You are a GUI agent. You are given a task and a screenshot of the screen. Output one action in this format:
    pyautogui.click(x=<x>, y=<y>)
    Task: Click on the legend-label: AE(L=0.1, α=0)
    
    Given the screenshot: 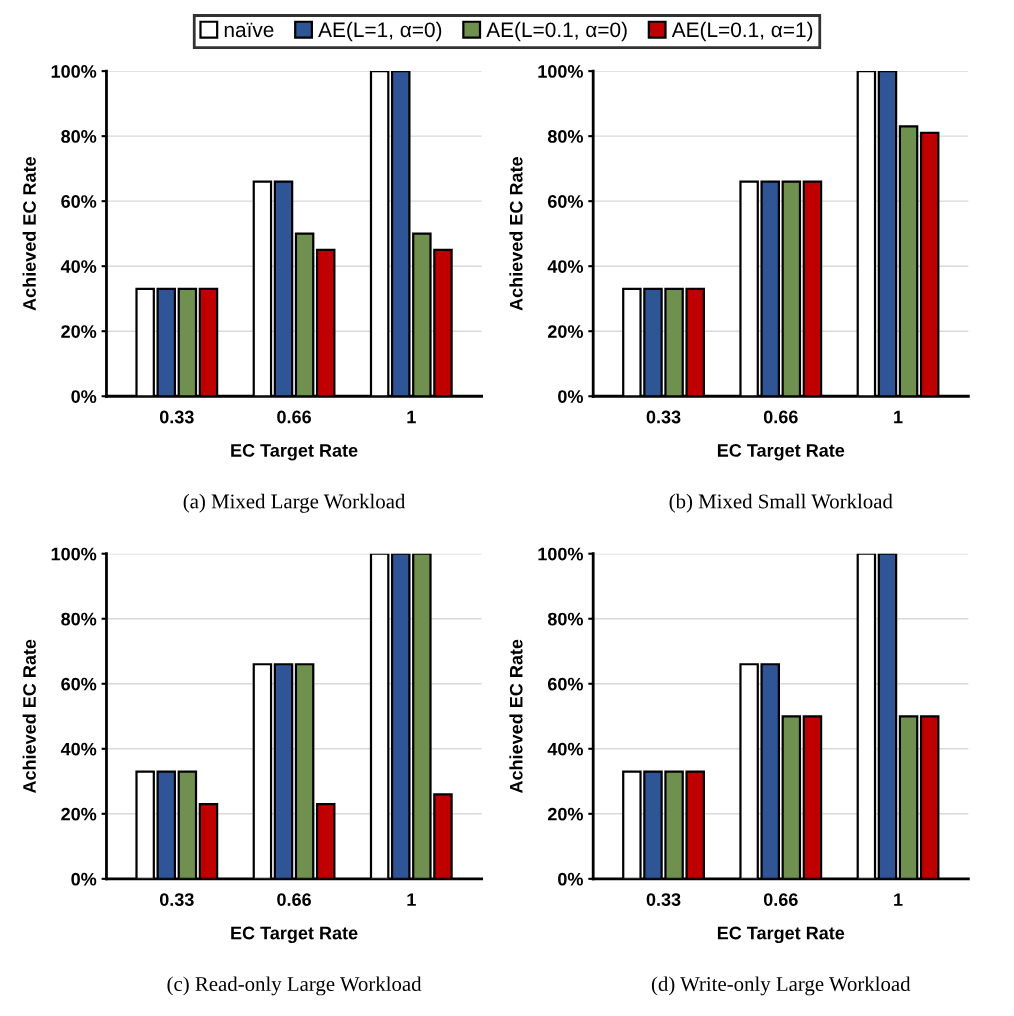 What is the action you would take?
    pyautogui.click(x=556, y=31)
    